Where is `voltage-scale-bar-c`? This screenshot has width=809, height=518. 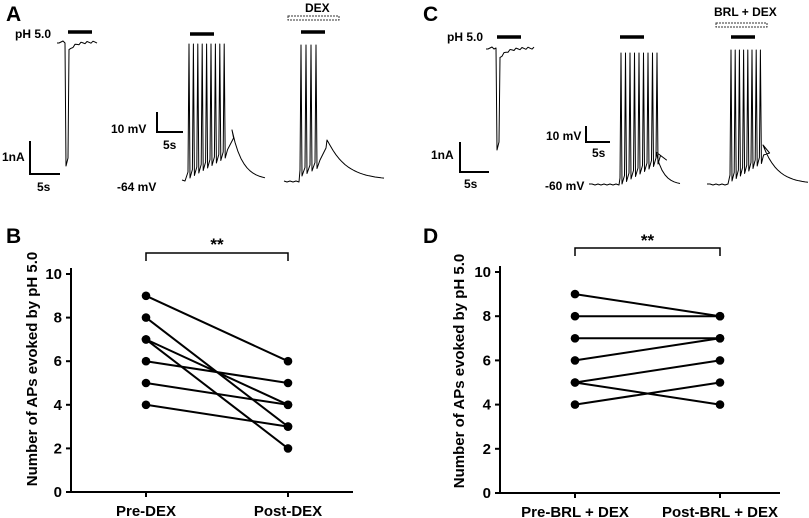 voltage-scale-bar-c is located at coordinates (597, 134).